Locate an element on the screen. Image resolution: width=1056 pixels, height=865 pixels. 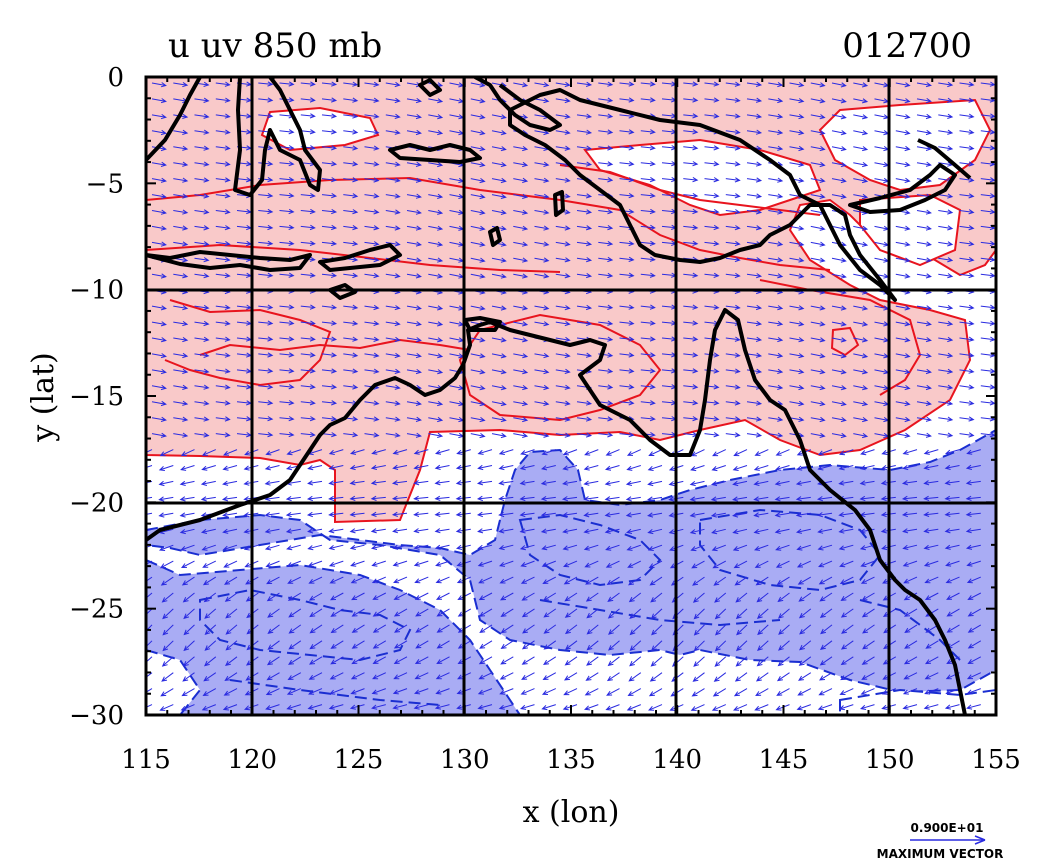
y-tick-label: 0 is located at coordinates (115, 78).